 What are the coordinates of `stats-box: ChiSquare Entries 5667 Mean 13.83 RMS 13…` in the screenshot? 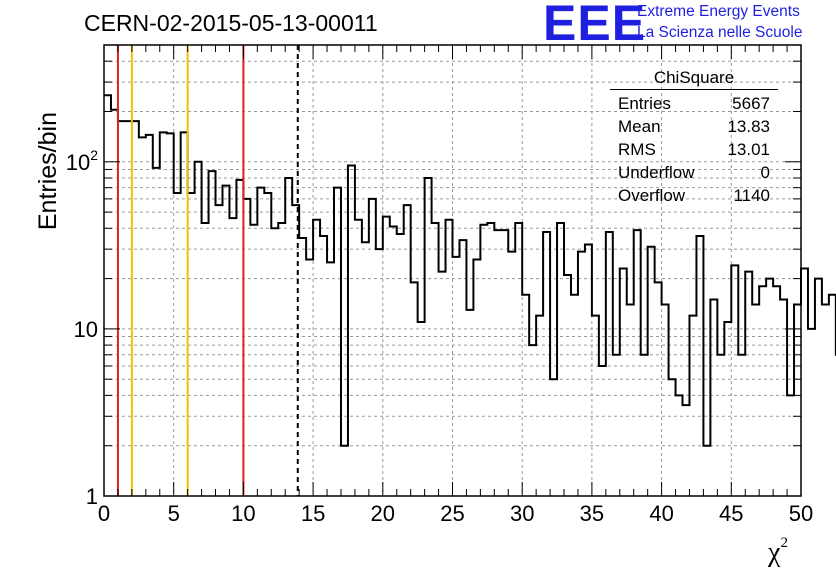 It's located at (694, 136).